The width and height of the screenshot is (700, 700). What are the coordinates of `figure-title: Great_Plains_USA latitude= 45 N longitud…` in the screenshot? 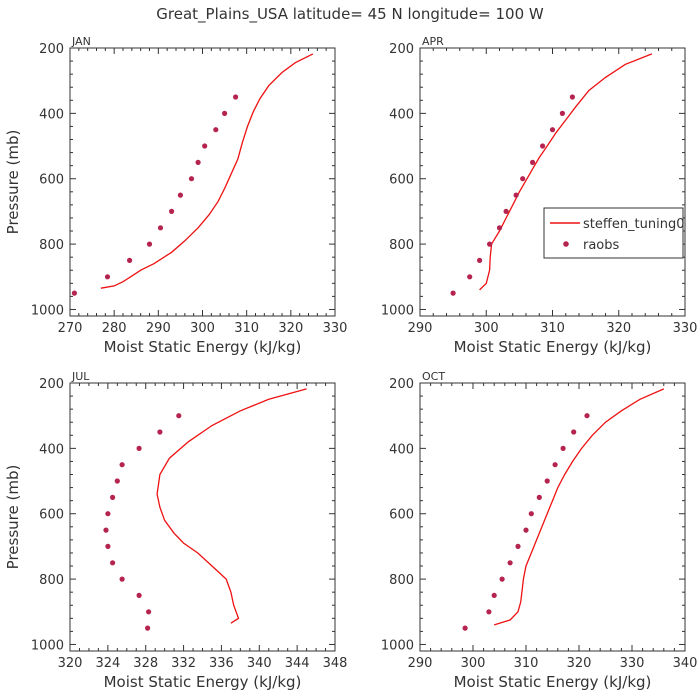 It's located at (350, 14).